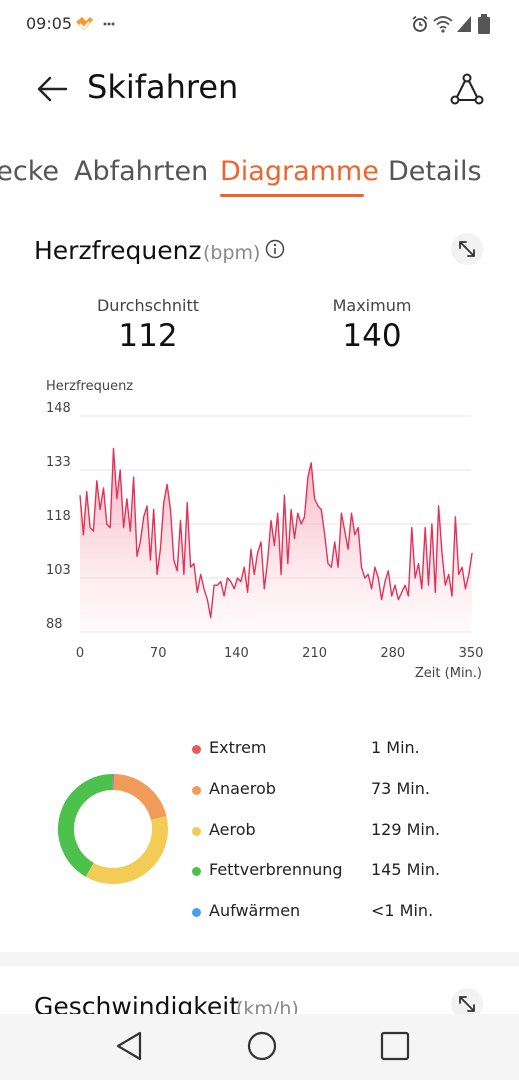 This screenshot has width=519, height=1080. Describe the element at coordinates (49, 23) in the screenshot. I see `status-time: 09:05` at that location.